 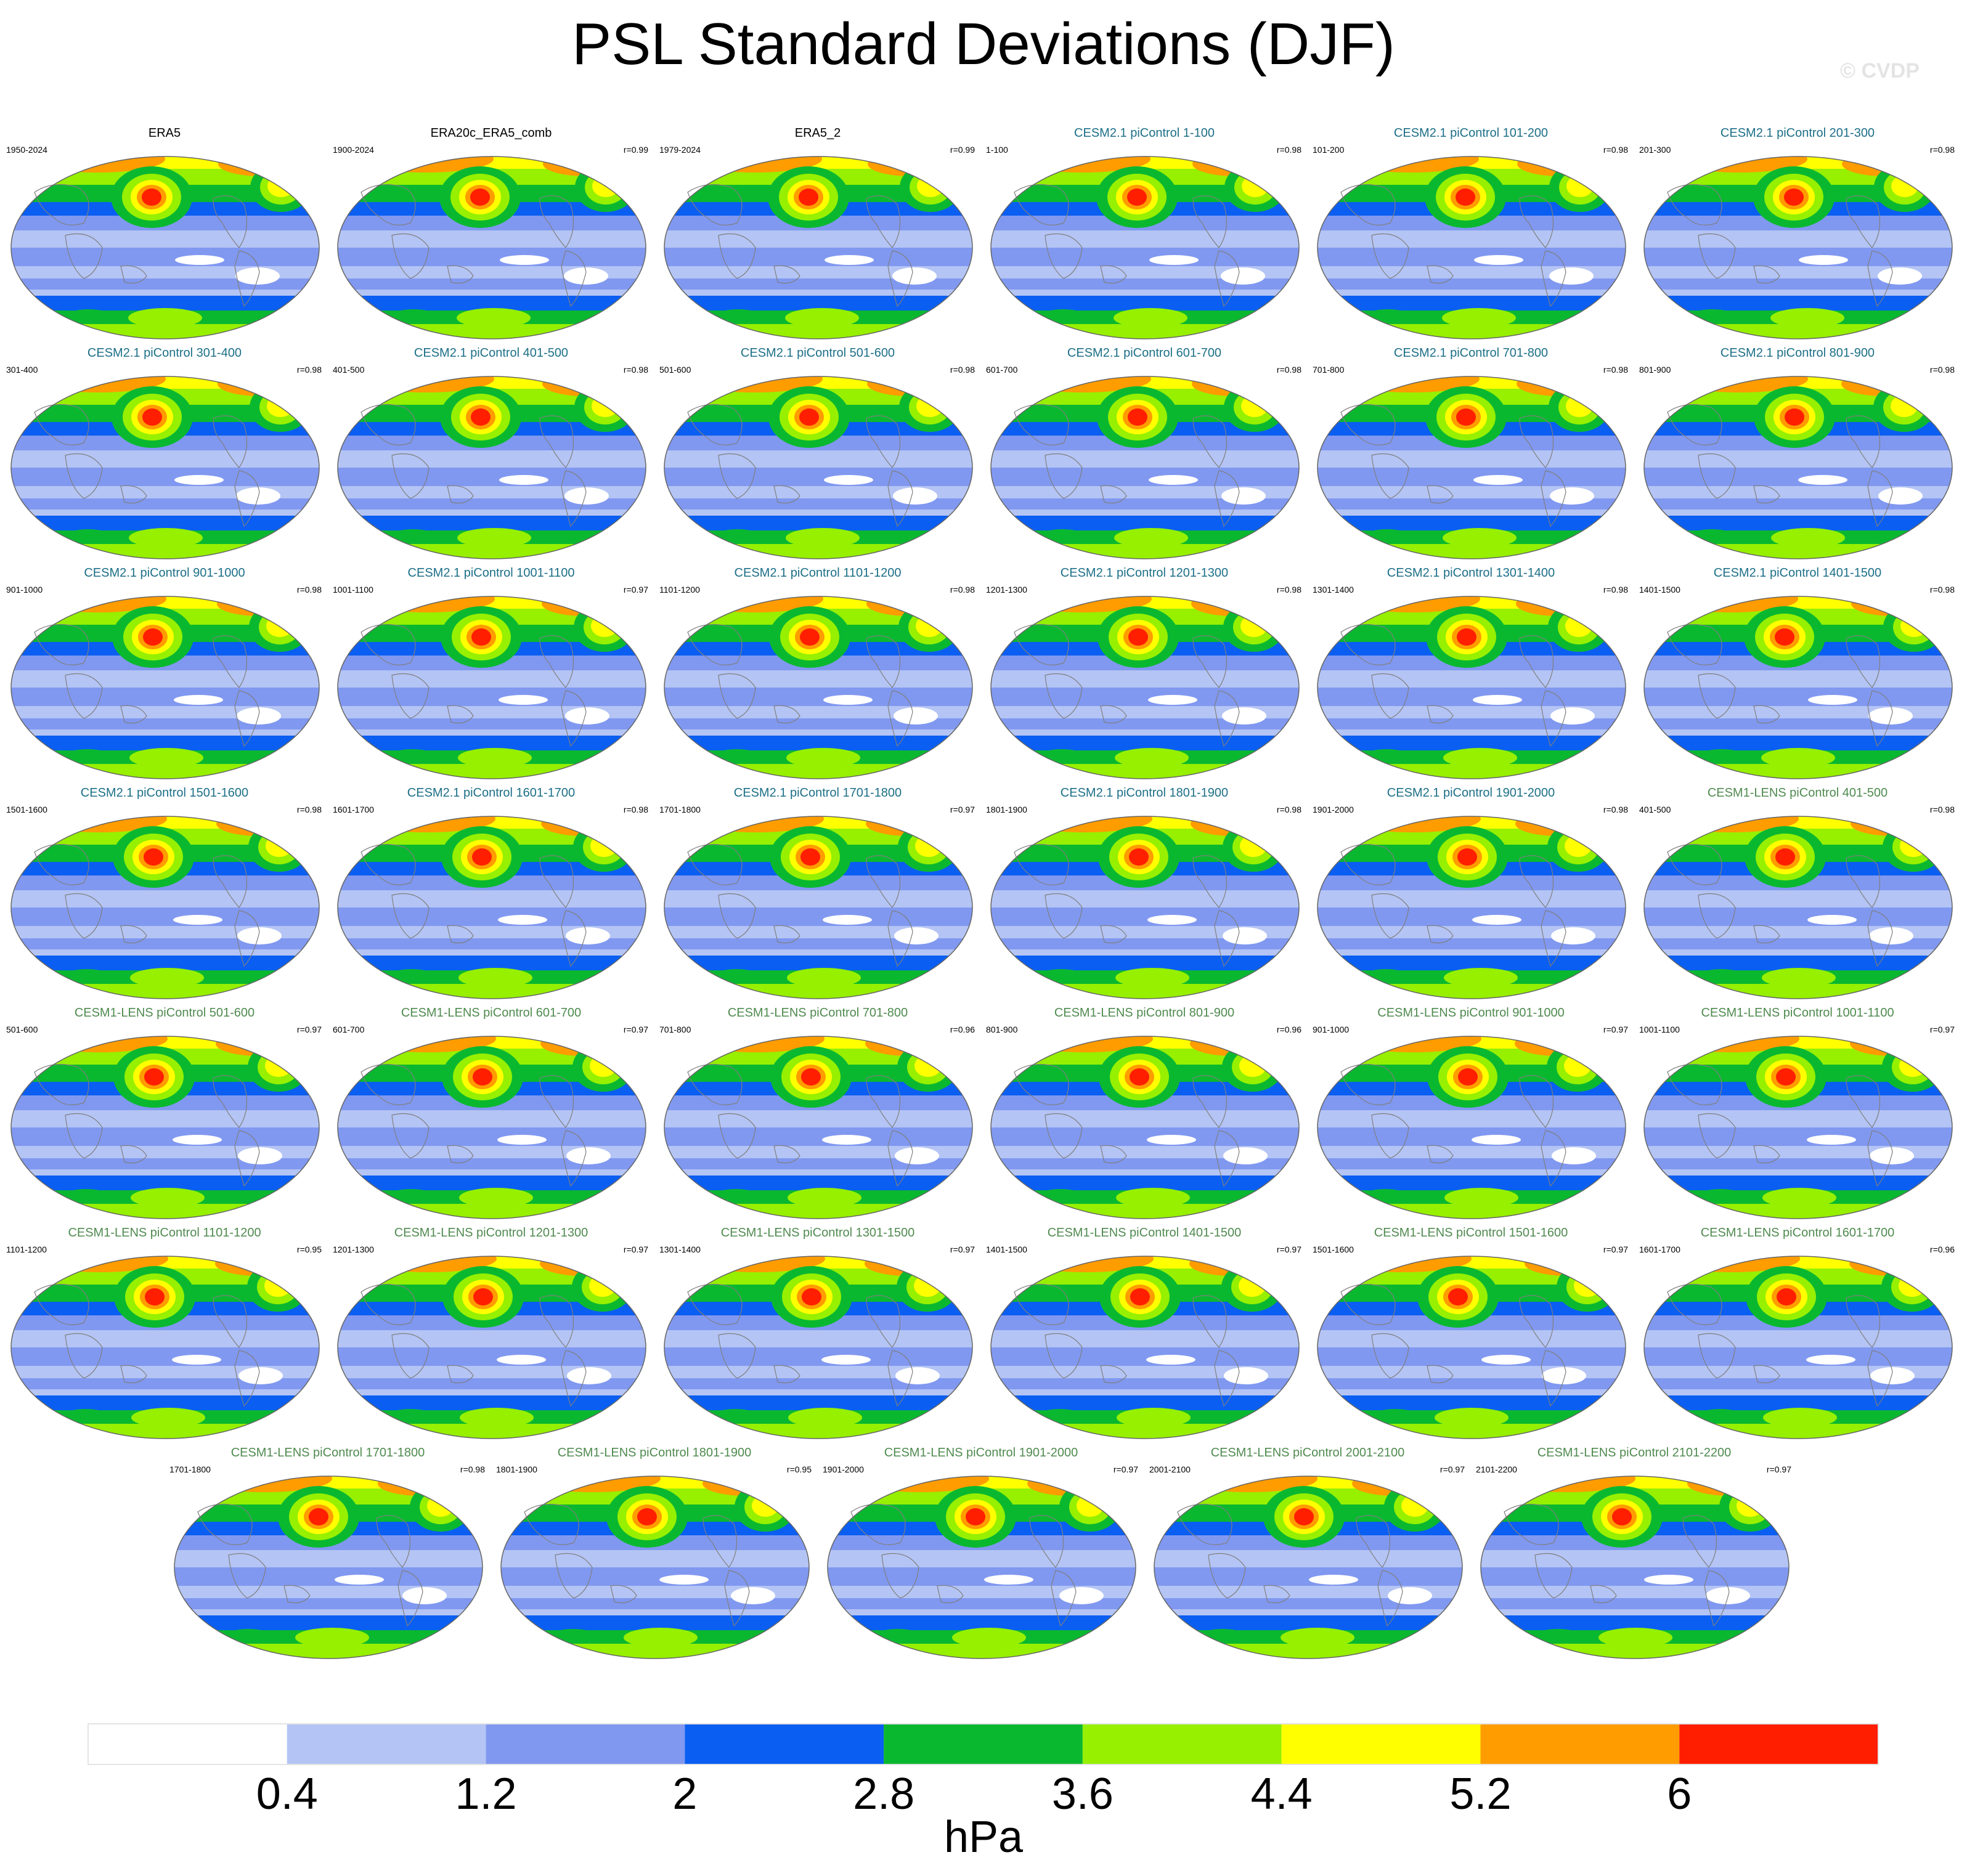 I want to click on panel-period: 1-100, so click(x=997, y=150).